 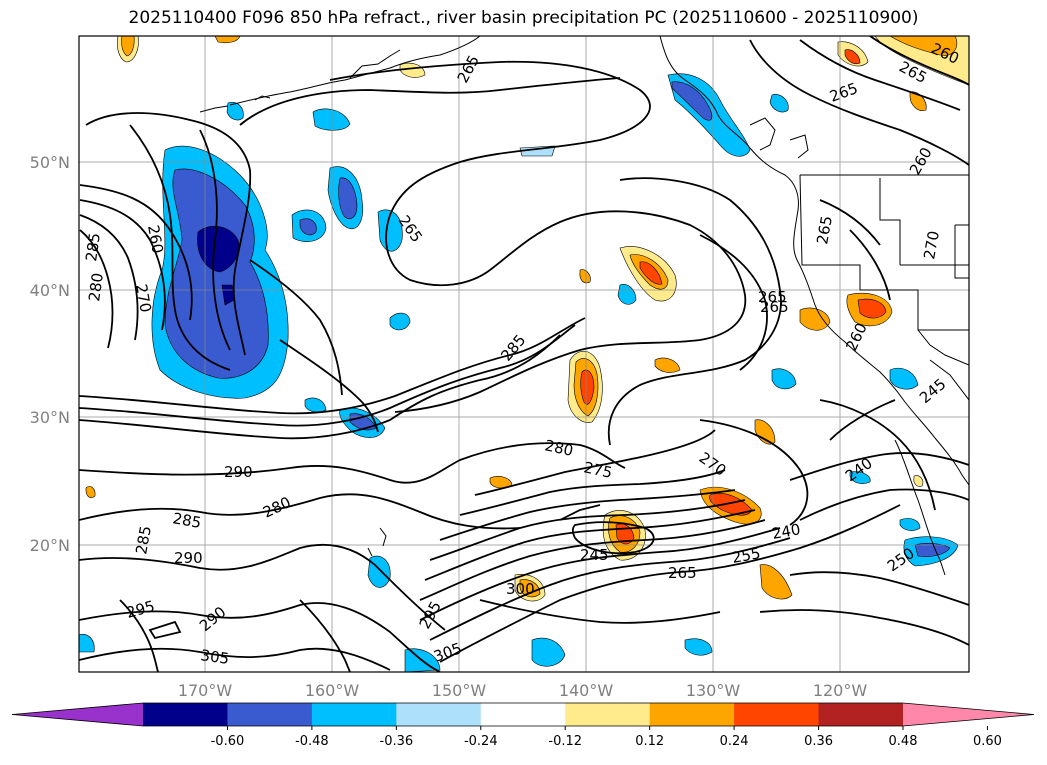 I want to click on colorbar-extend-min, so click(x=77, y=714).